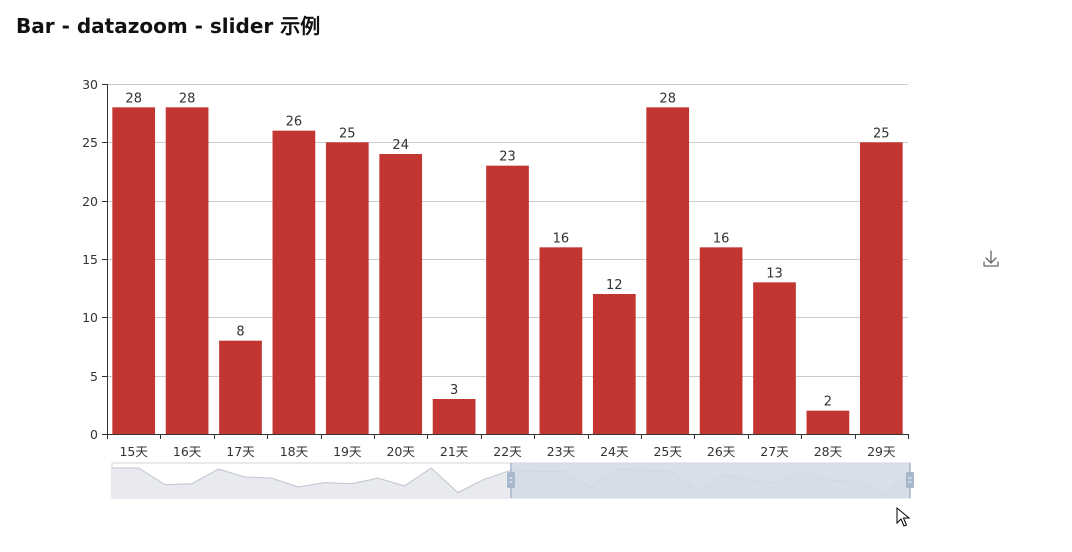 The width and height of the screenshot is (1072, 552). Describe the element at coordinates (667, 451) in the screenshot. I see `x-tick-label: 25天` at that location.